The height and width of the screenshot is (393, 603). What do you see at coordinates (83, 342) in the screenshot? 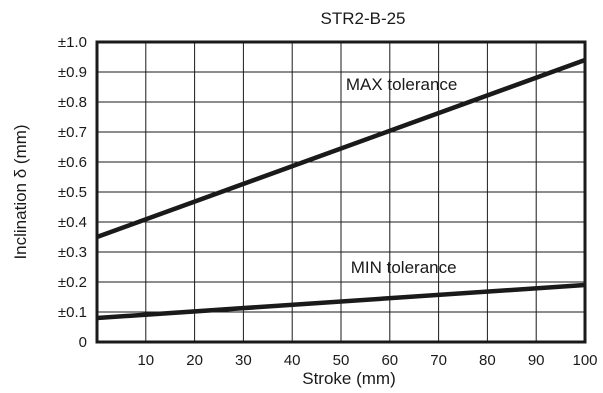
I see `y-tick-label: 0` at bounding box center [83, 342].